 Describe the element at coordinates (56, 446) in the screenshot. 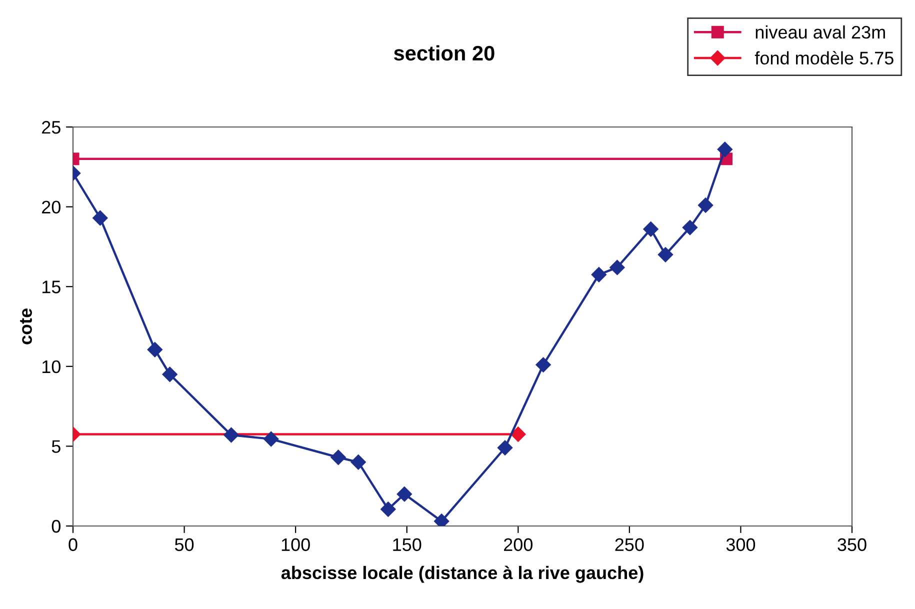

I see `y-tick-label: 5` at that location.